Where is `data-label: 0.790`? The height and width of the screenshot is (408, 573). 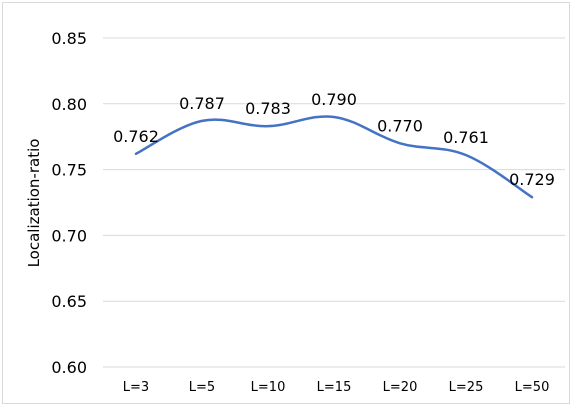
data-label: 0.790 is located at coordinates (334, 99).